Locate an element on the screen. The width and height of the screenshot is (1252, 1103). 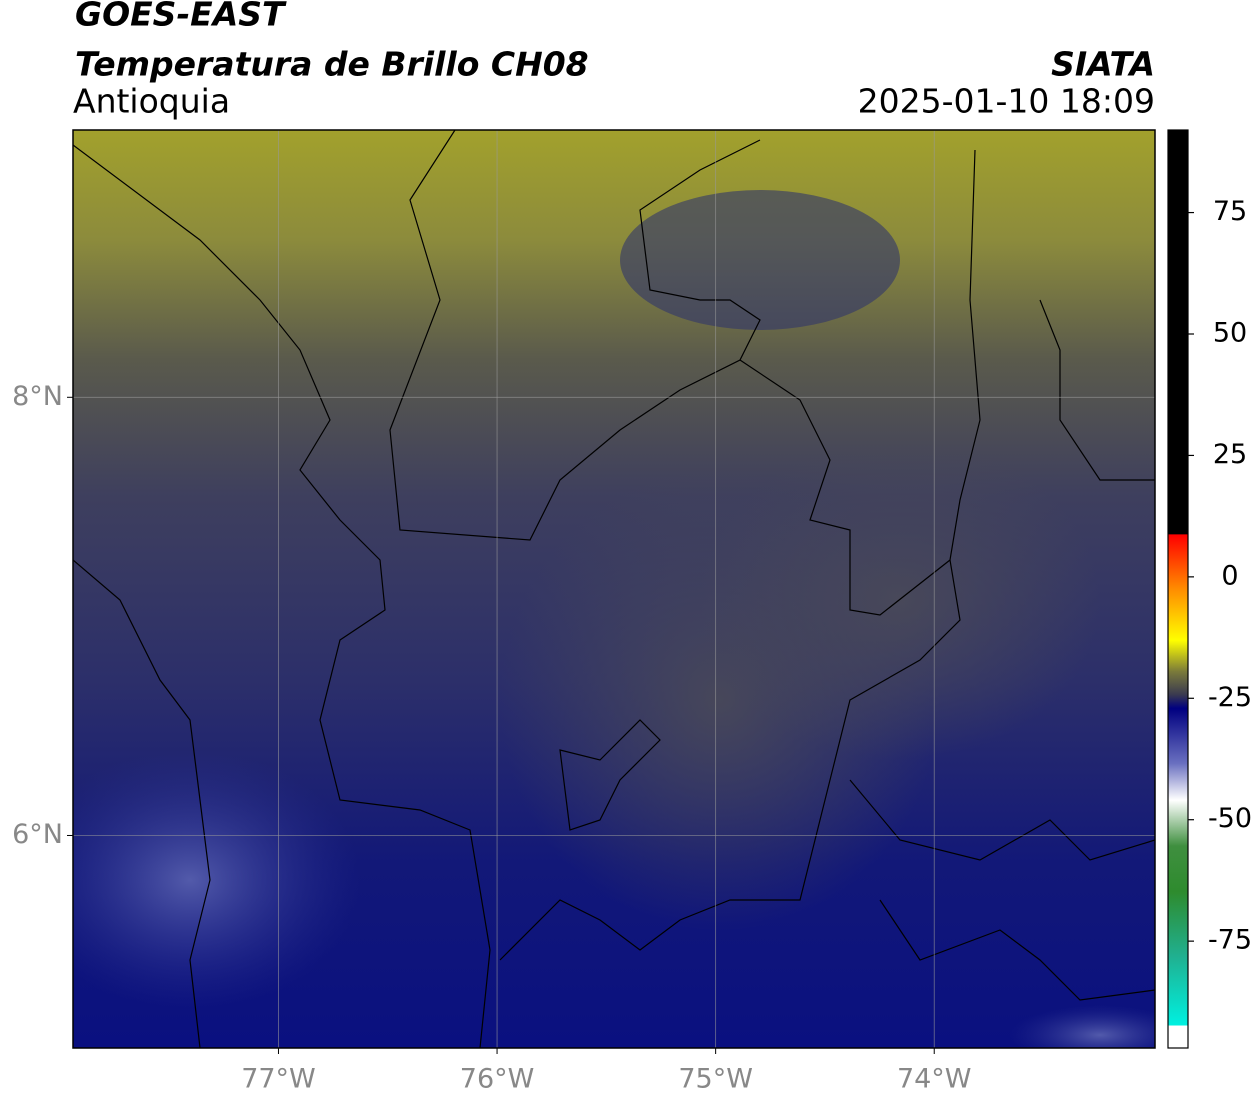
source: SIATA is located at coordinates (1103, 64).